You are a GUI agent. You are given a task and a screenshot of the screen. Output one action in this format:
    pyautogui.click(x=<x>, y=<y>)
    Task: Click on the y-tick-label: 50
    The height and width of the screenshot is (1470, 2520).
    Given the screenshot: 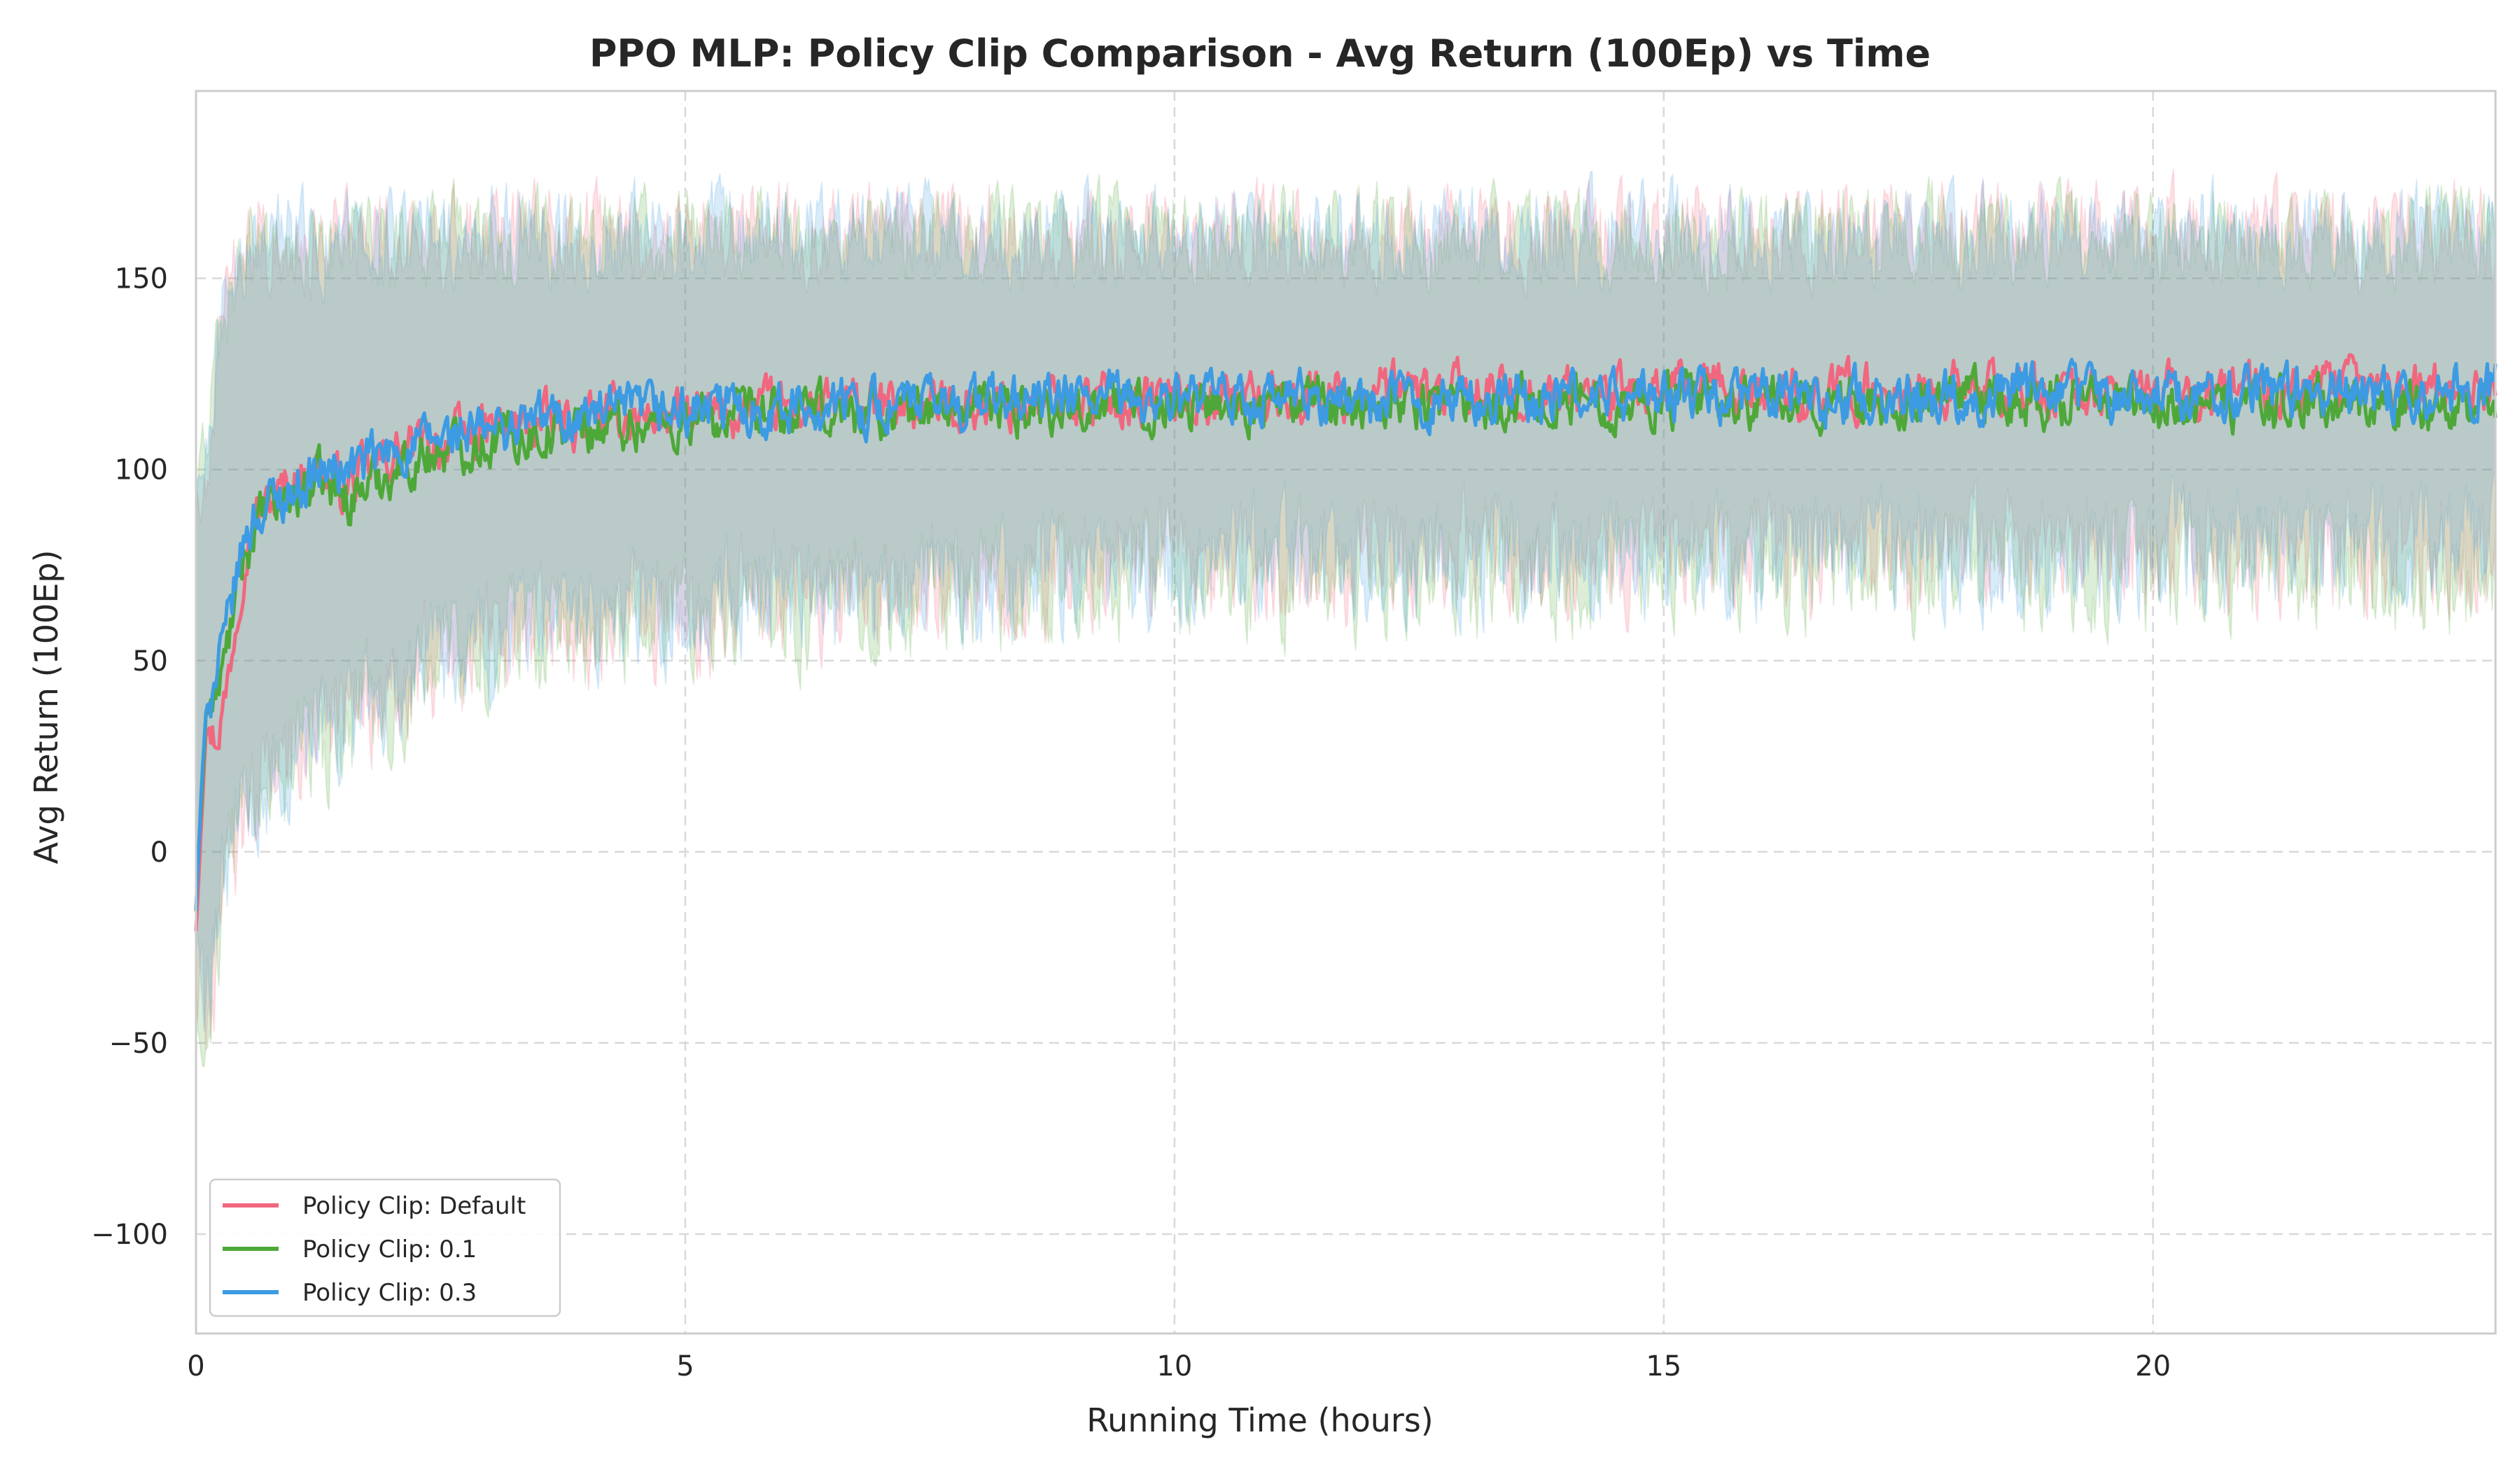 What is the action you would take?
    pyautogui.click(x=150, y=661)
    